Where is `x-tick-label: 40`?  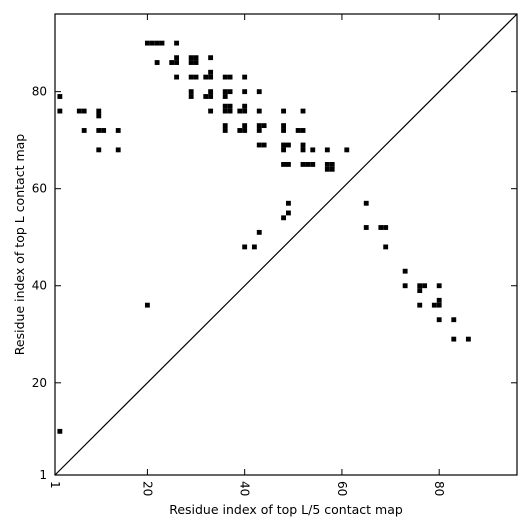
x-tick-label: 40 is located at coordinates (245, 488).